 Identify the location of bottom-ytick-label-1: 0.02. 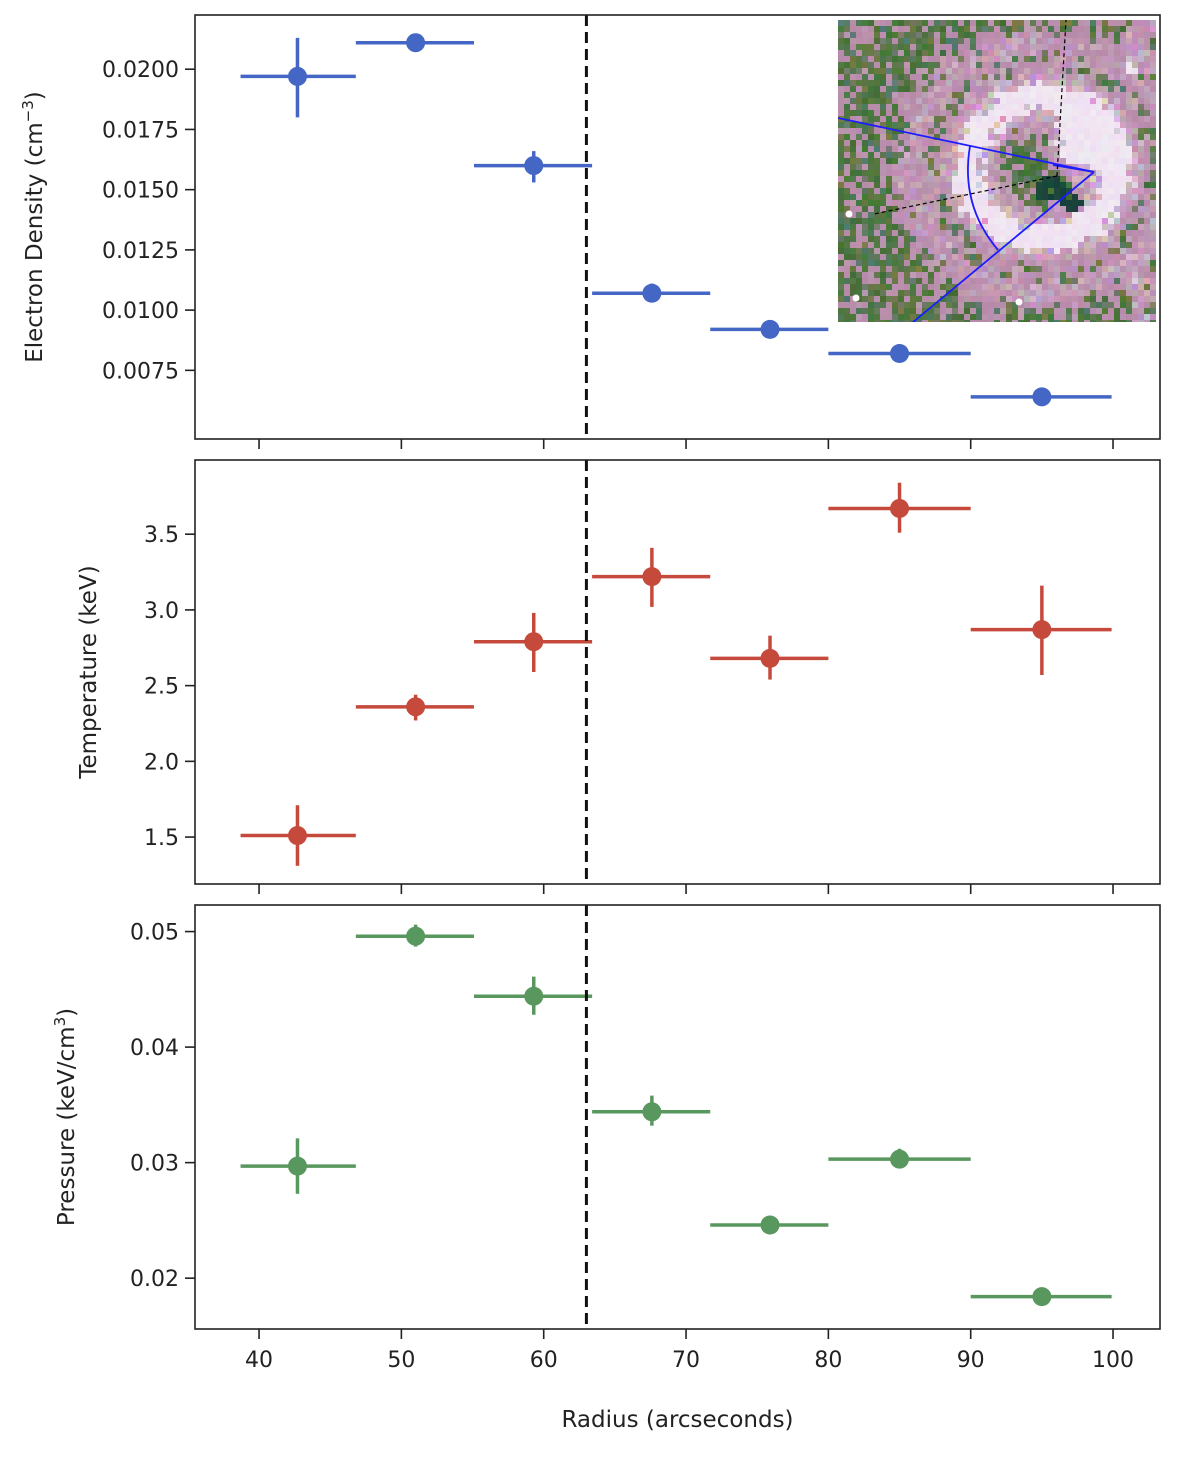
(154, 1279).